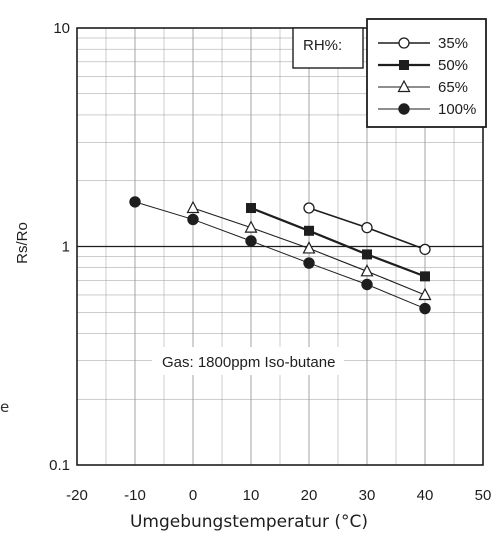 Image resolution: width=492 pixels, height=547 pixels. What do you see at coordinates (251, 495) in the screenshot?
I see `x-tick-label: 10` at bounding box center [251, 495].